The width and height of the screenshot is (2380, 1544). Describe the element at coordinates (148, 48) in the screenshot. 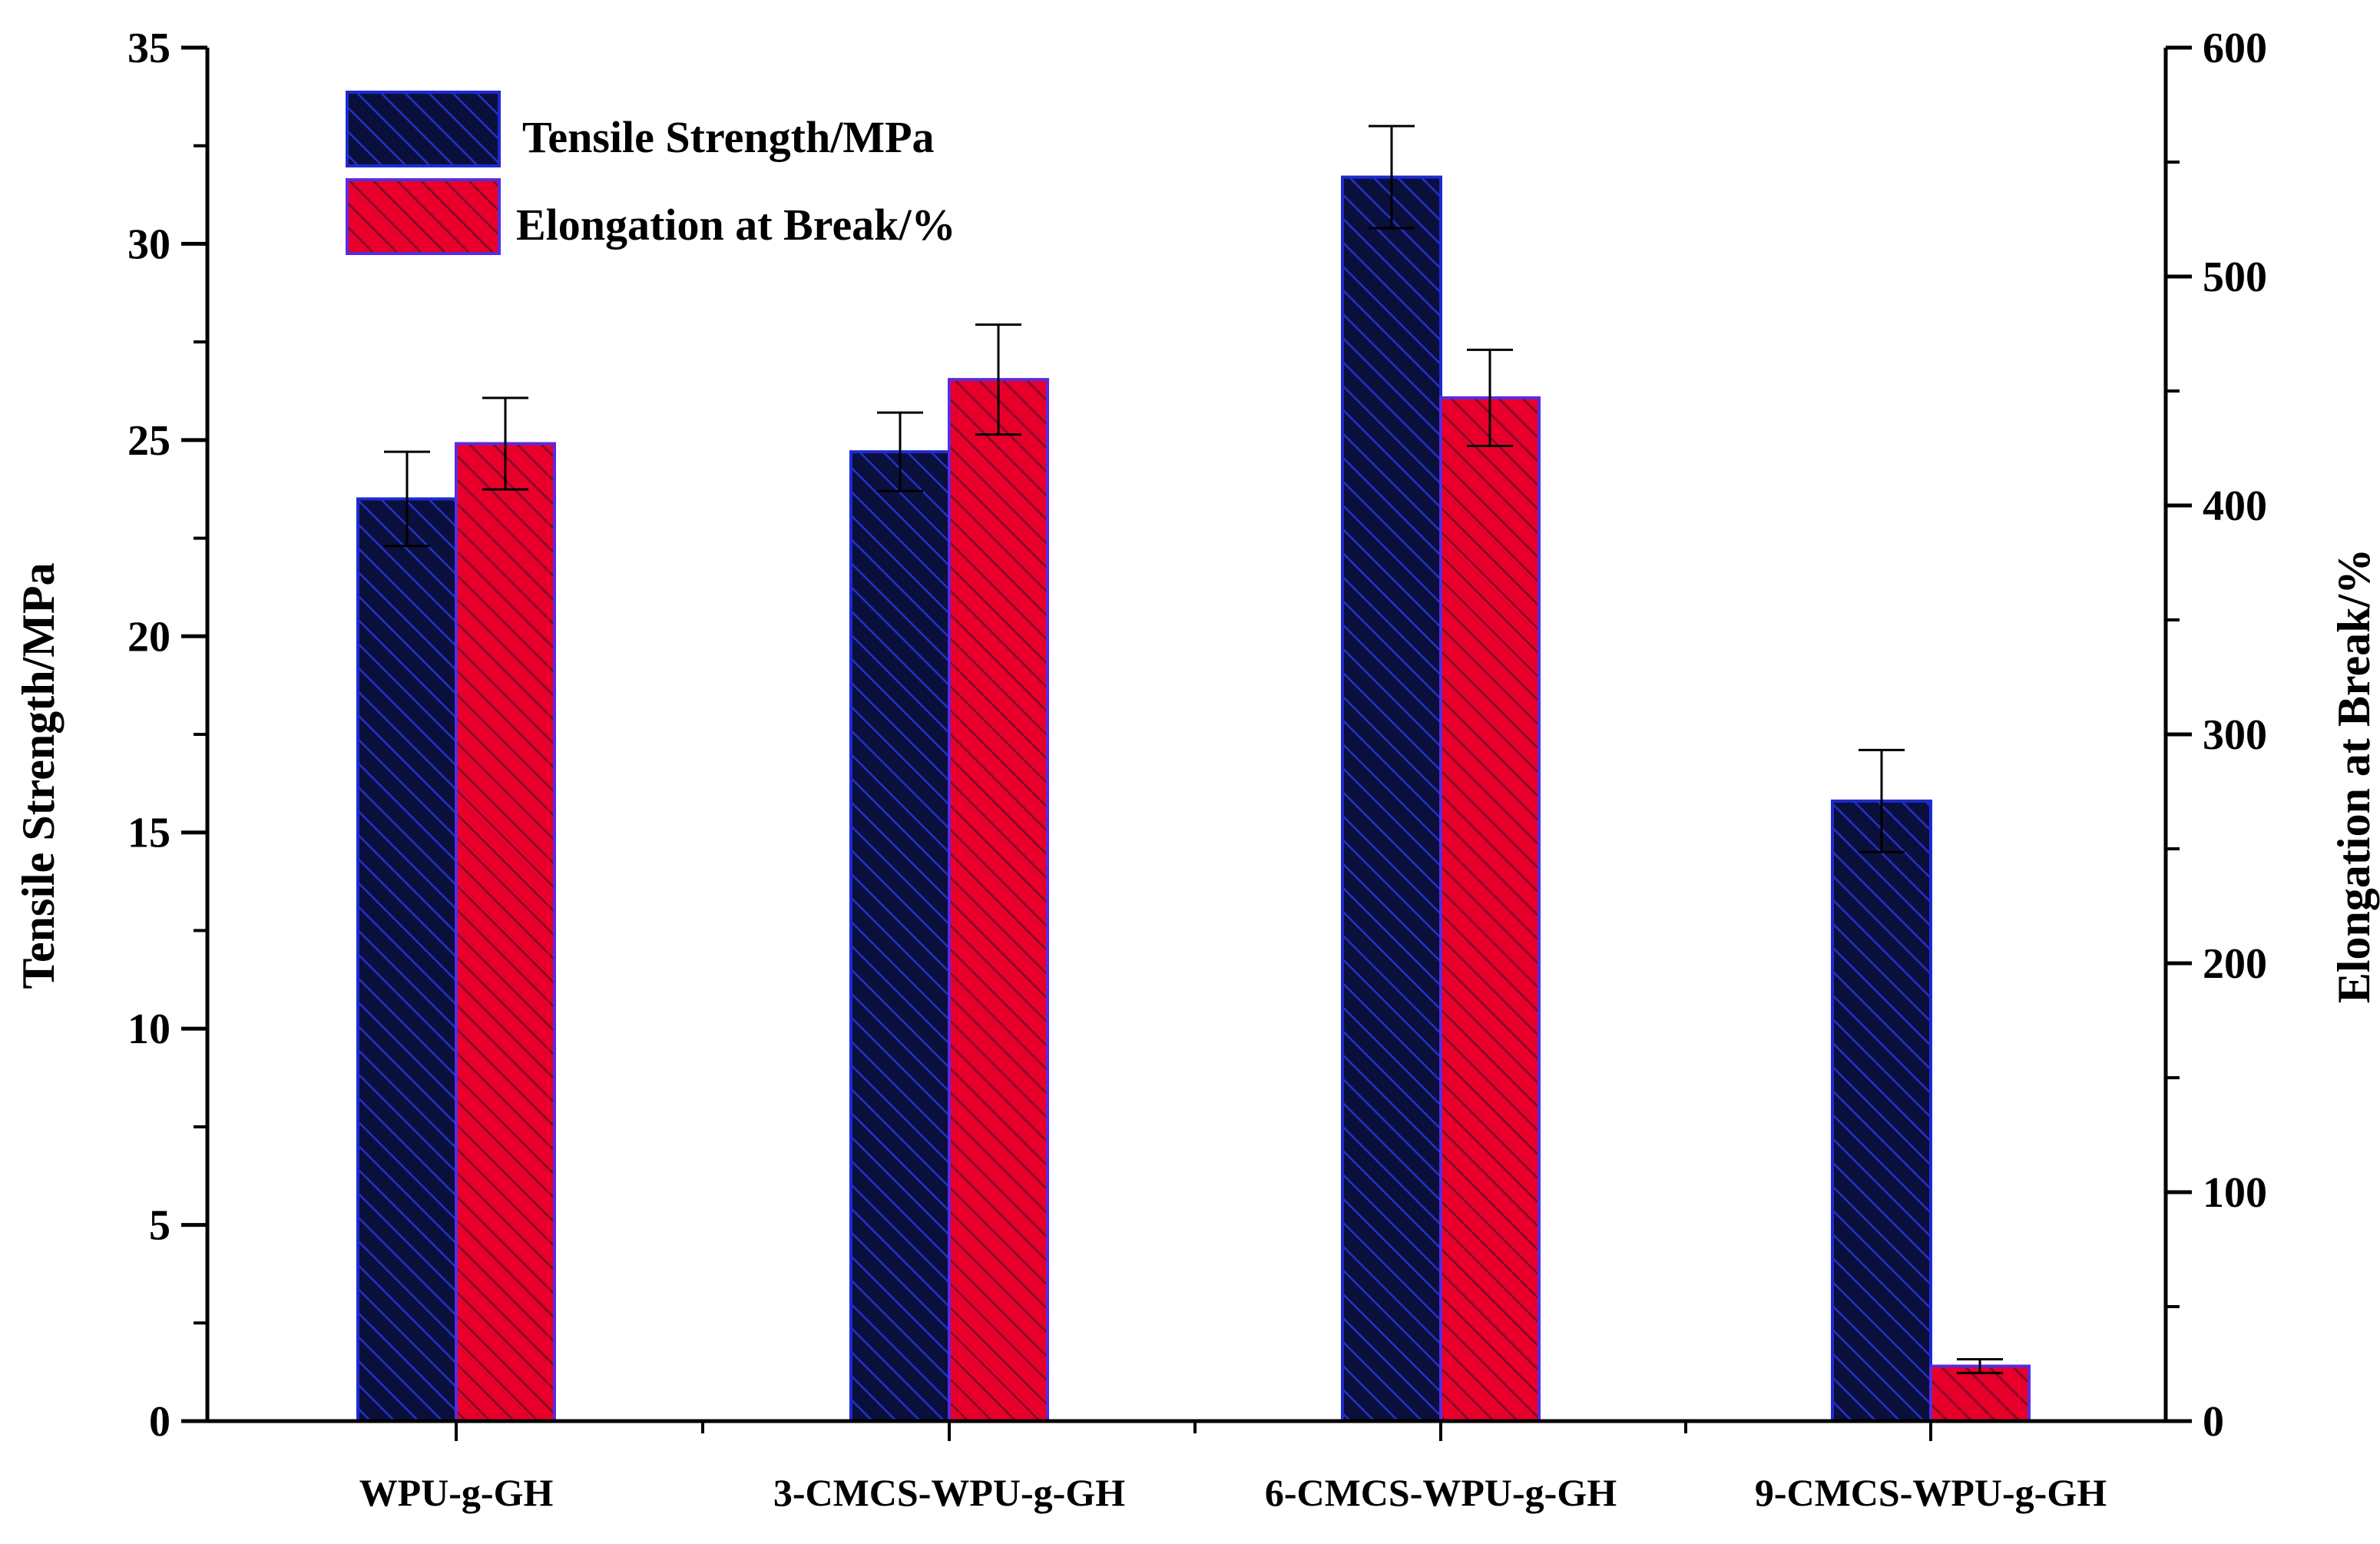

I see `y-left-tick-label: 35` at that location.